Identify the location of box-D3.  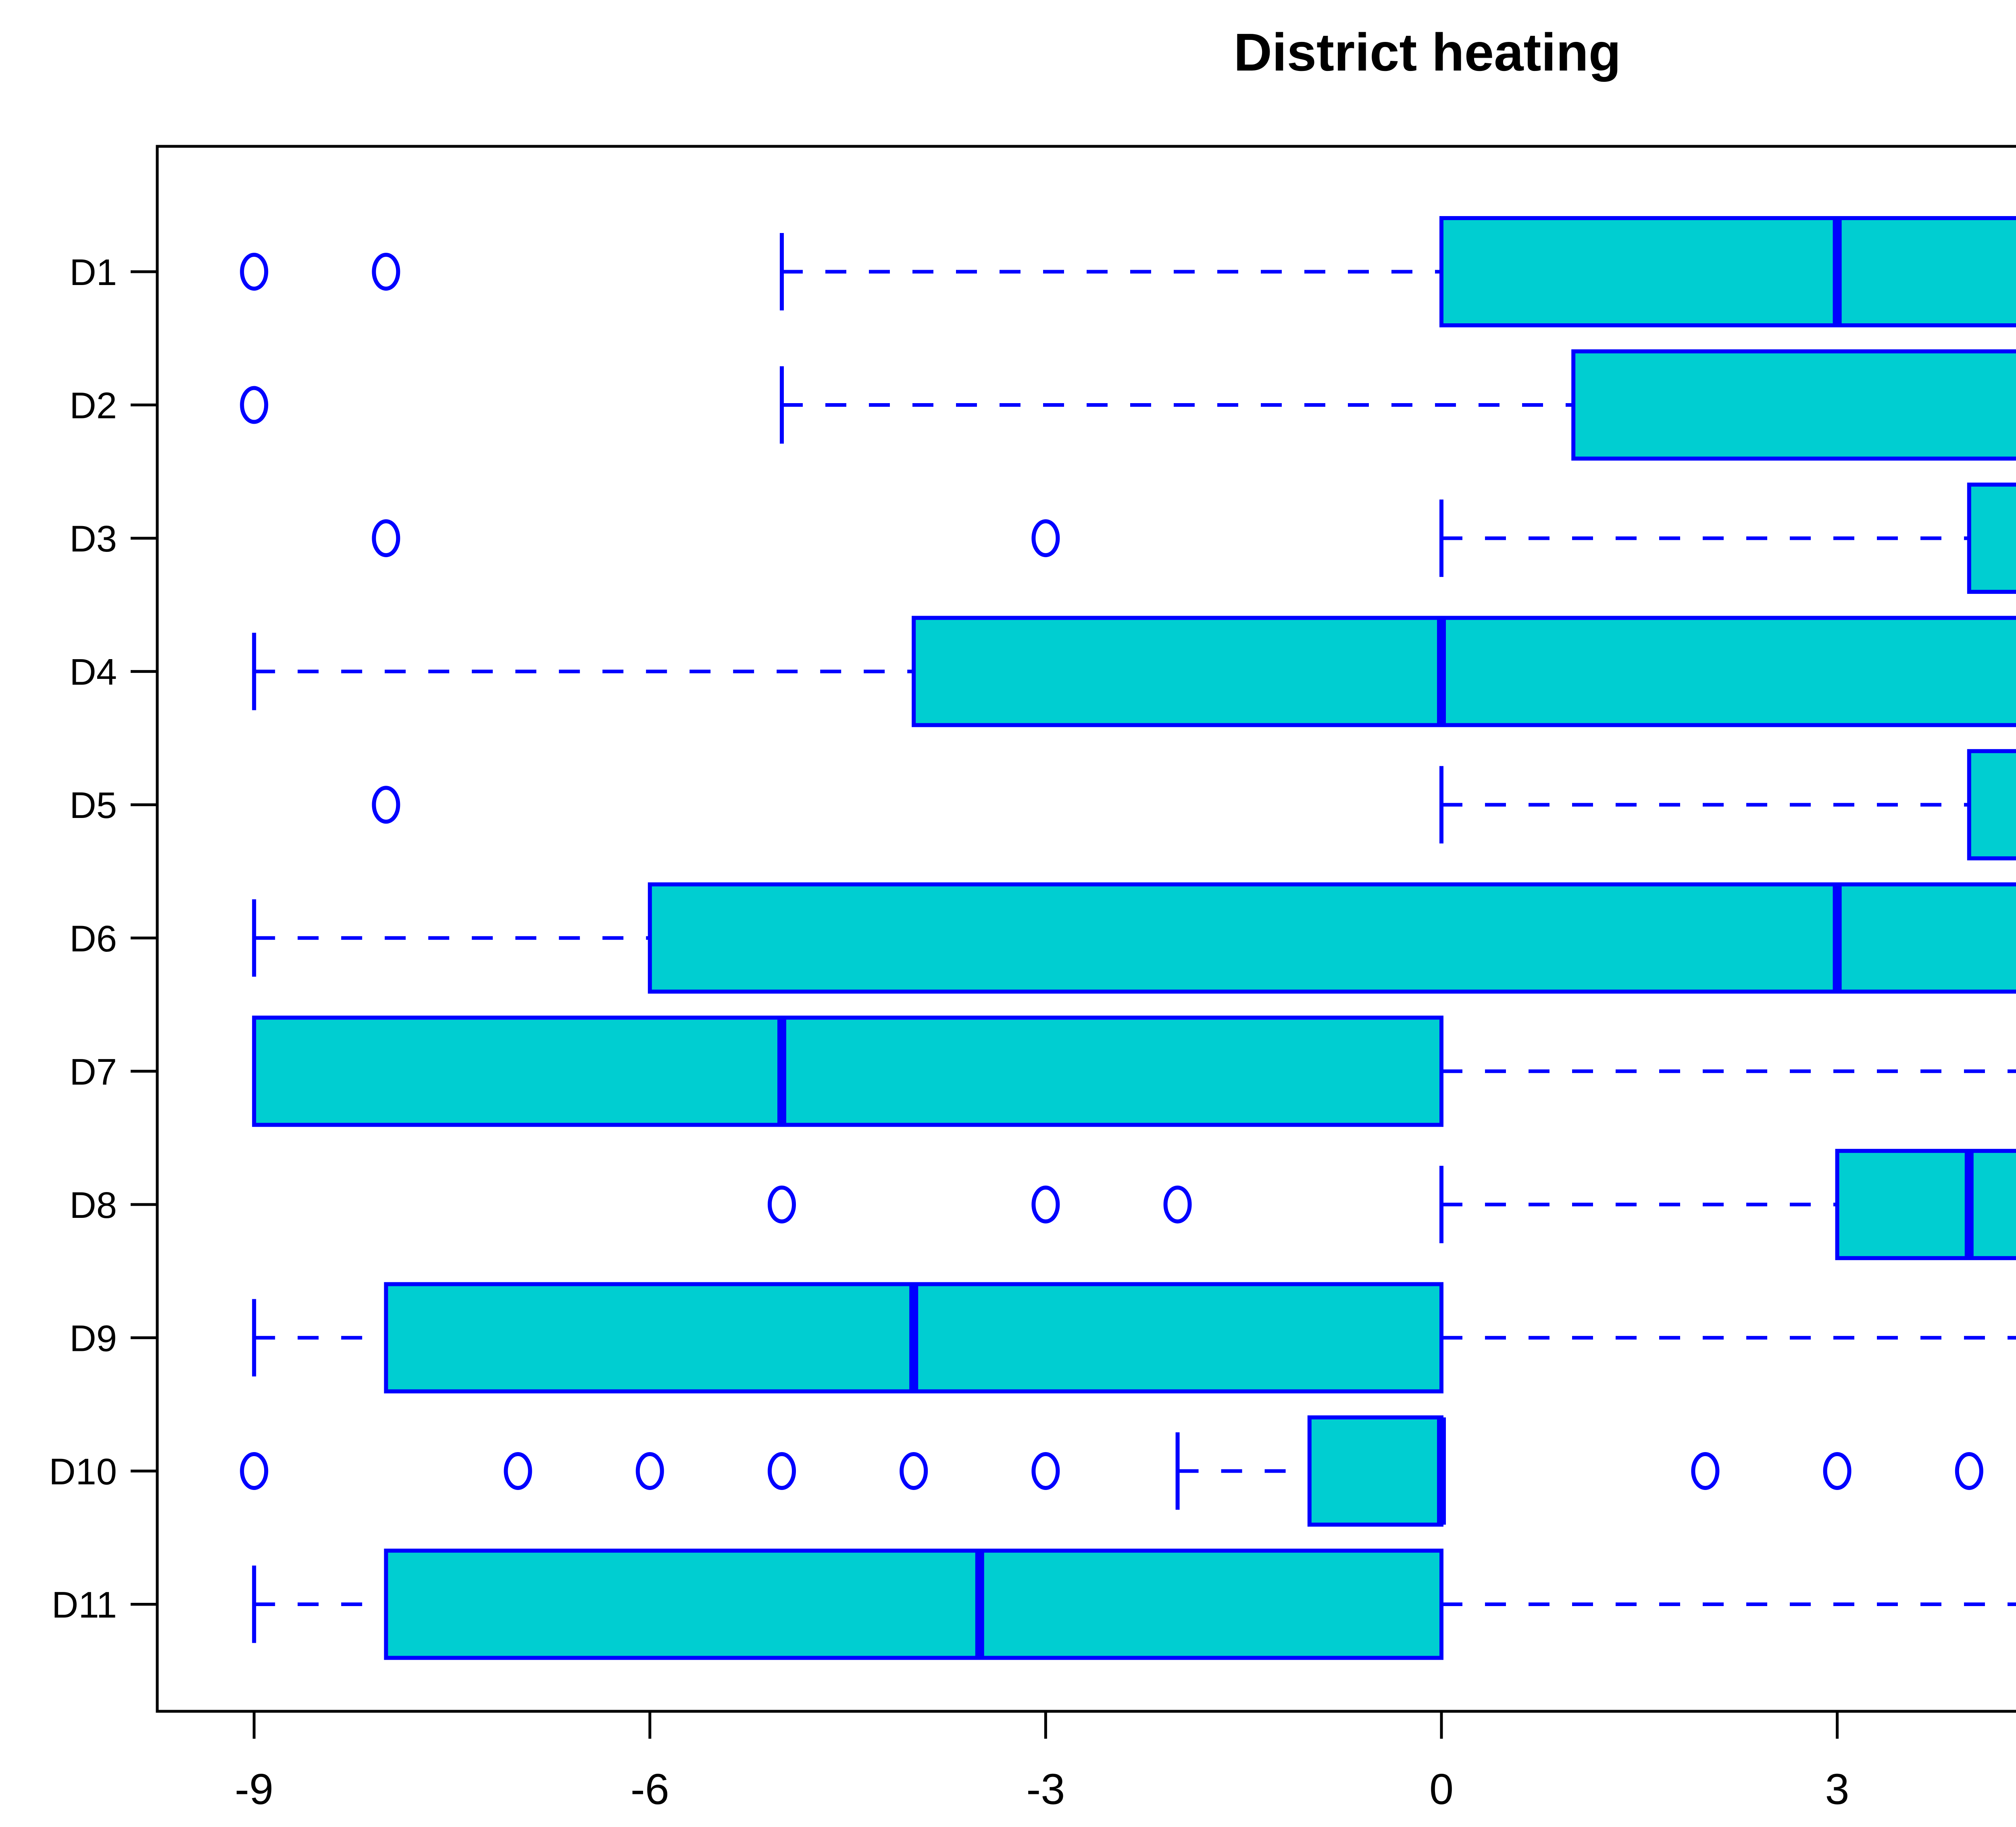
(1991, 538).